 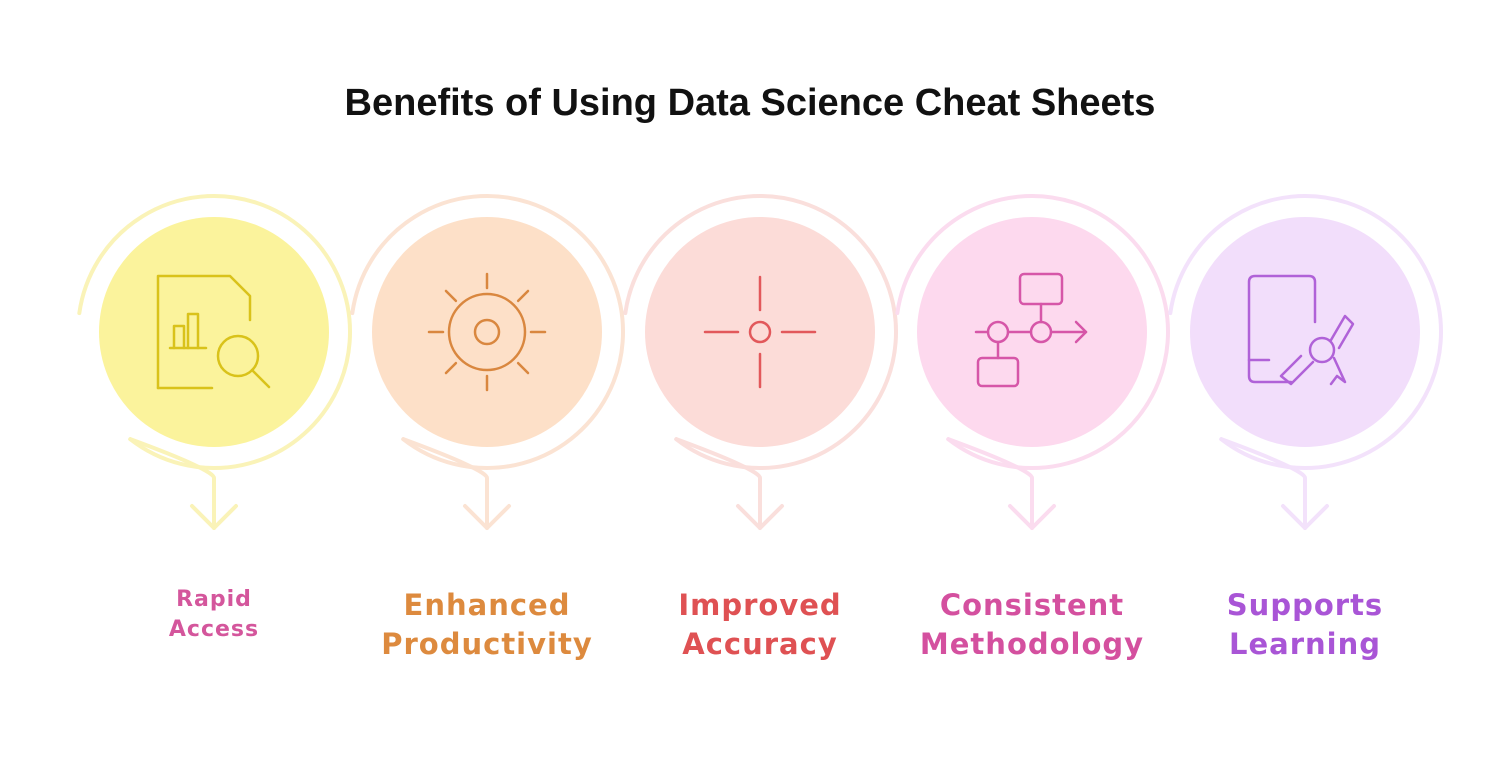 I want to click on document-search-icon, so click(x=213, y=332).